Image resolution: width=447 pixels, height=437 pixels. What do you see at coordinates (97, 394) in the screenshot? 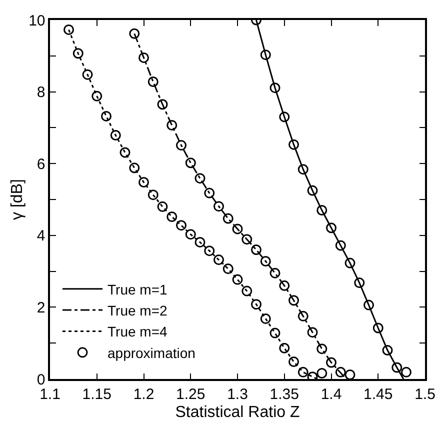
I see `x-tick-label: 1.15` at bounding box center [97, 394].